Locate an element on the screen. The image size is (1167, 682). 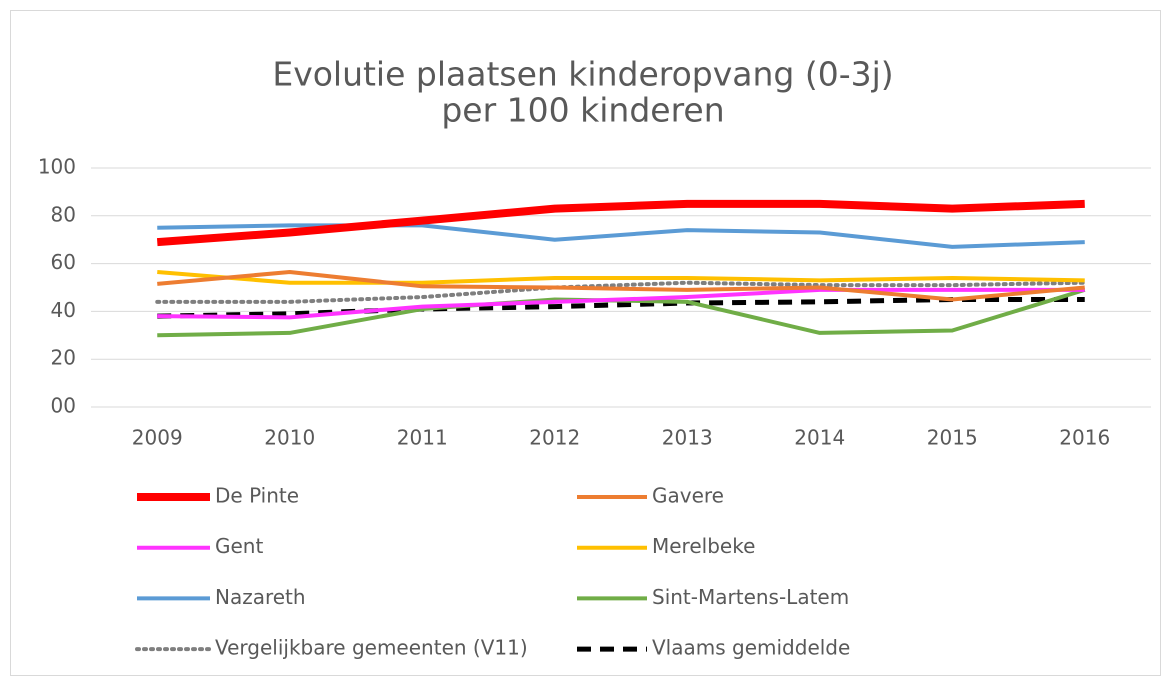
legend-label: Vergelijkbare gemeenten (V11) is located at coordinates (371, 648).